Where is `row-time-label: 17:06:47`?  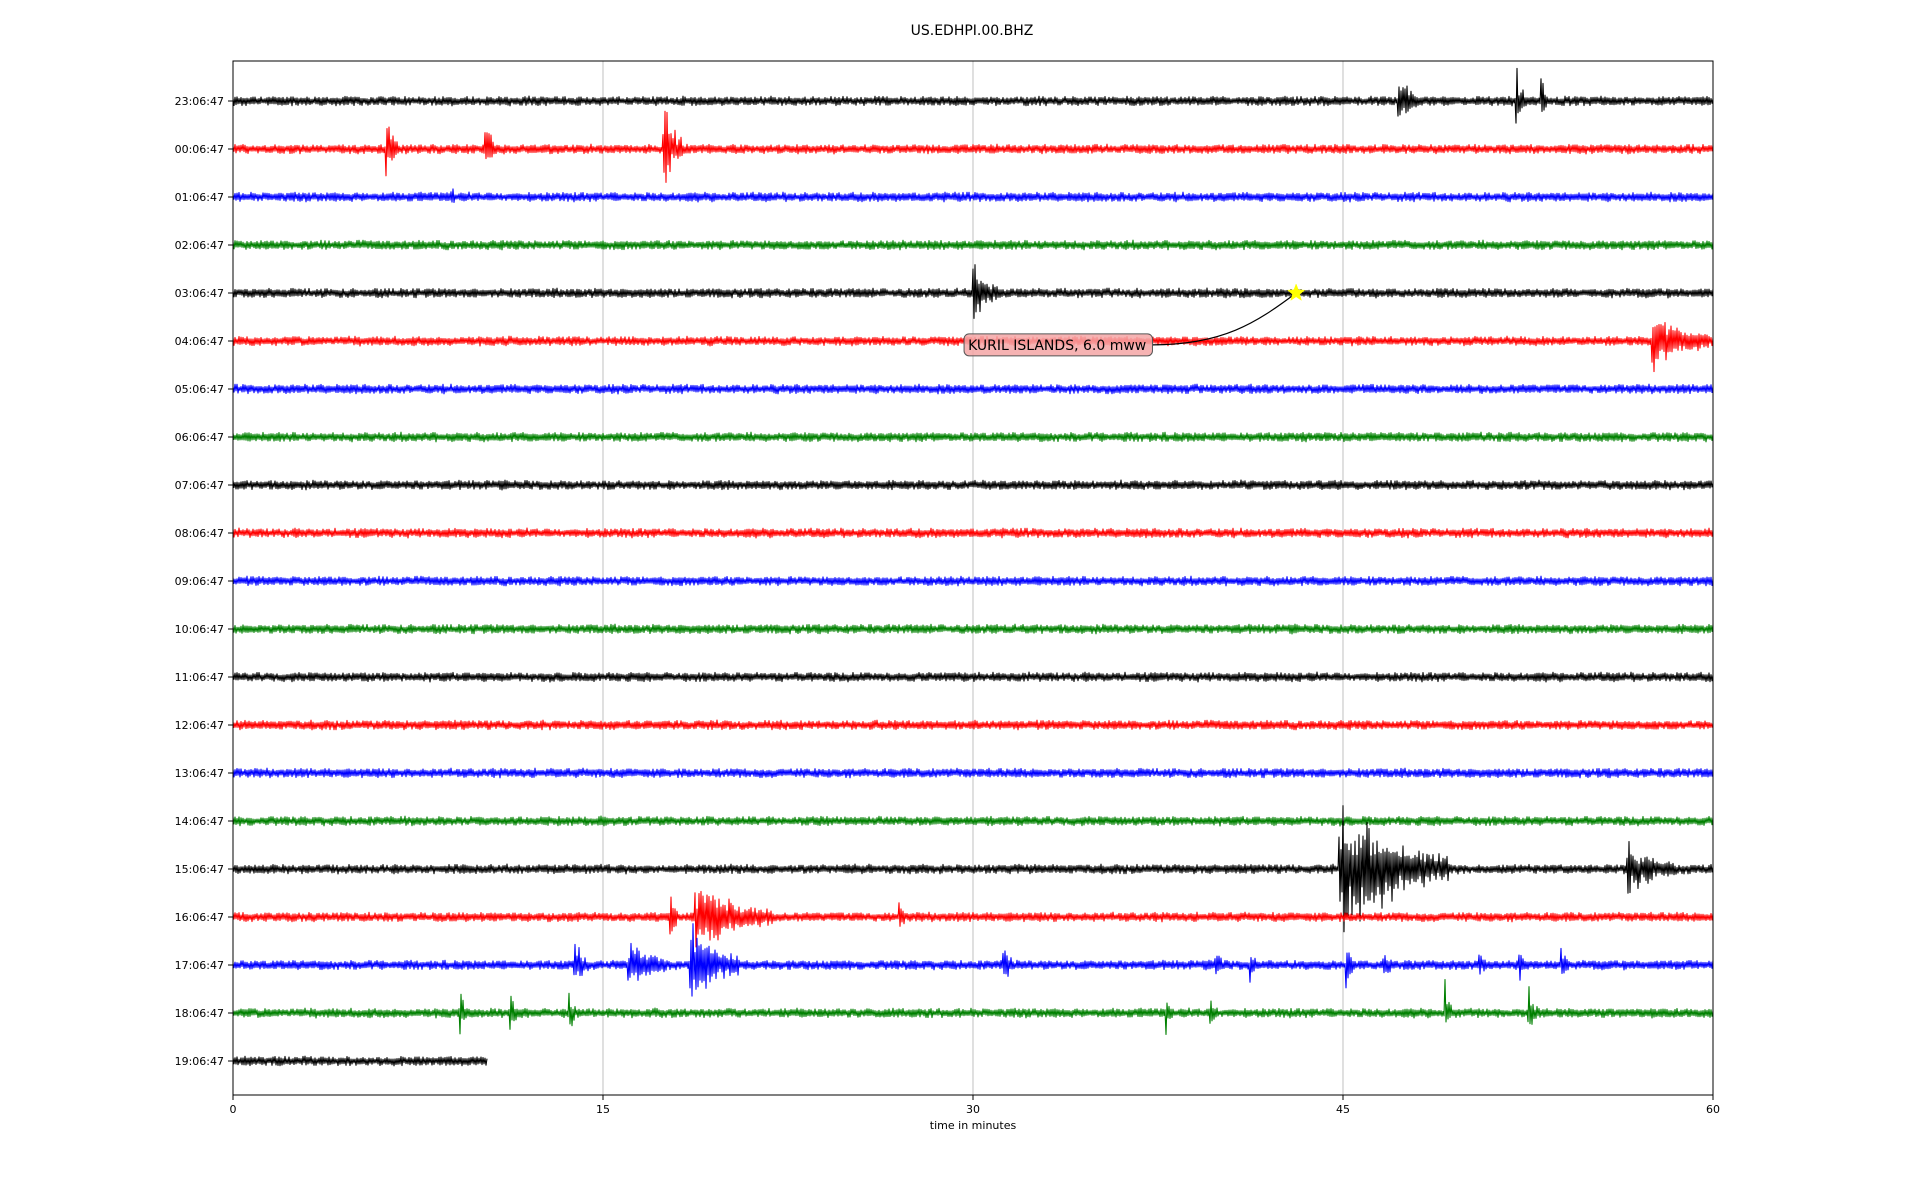
row-time-label: 17:06:47 is located at coordinates (199, 965).